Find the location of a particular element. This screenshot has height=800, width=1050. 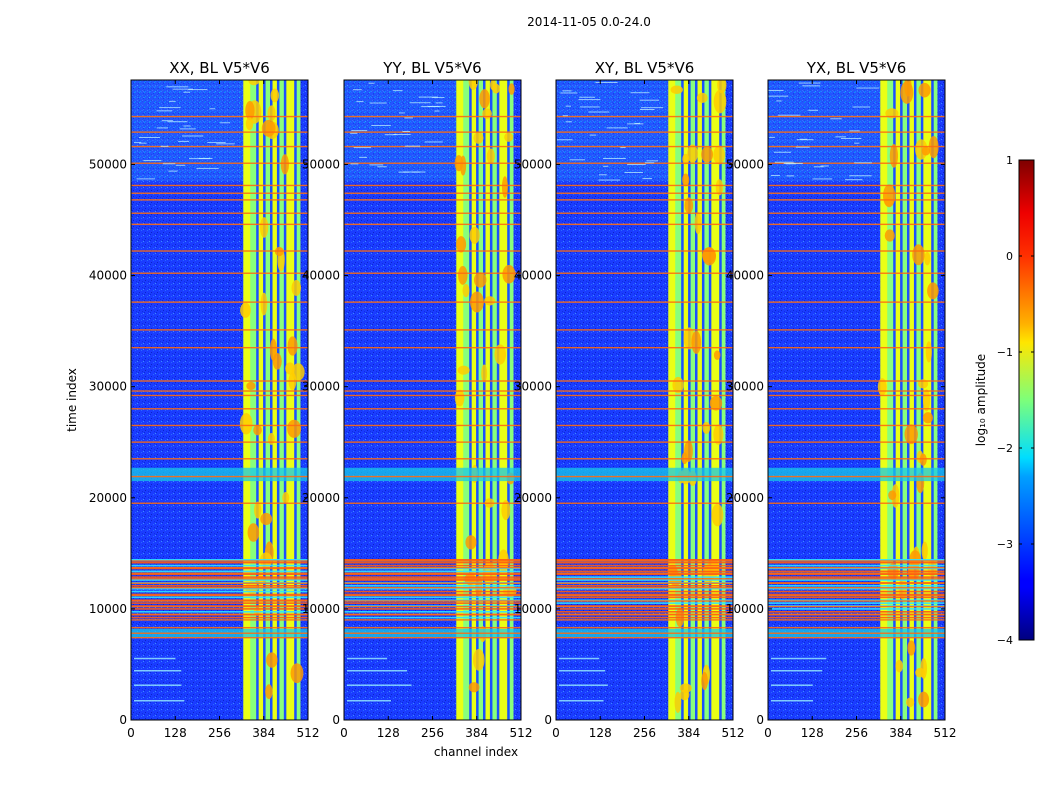

x-tick-label: 0 is located at coordinates (768, 733).